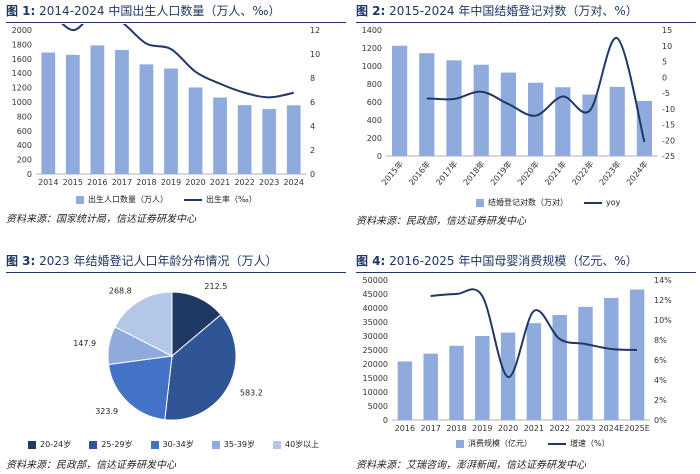  Describe the element at coordinates (602, 202) in the screenshot. I see `legend-item-line: yoy` at that location.